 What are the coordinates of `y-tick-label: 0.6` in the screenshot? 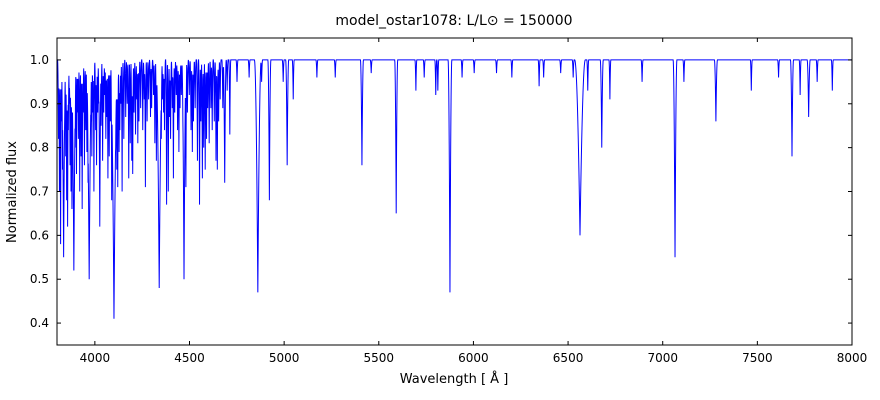 It's located at (39, 235).